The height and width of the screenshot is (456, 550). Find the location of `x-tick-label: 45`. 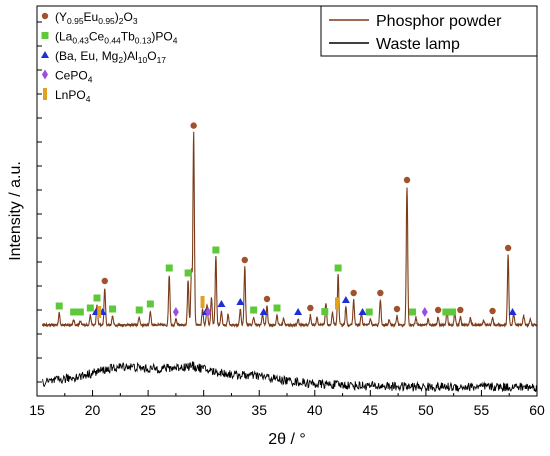

x-tick-label: 45 is located at coordinates (371, 410).